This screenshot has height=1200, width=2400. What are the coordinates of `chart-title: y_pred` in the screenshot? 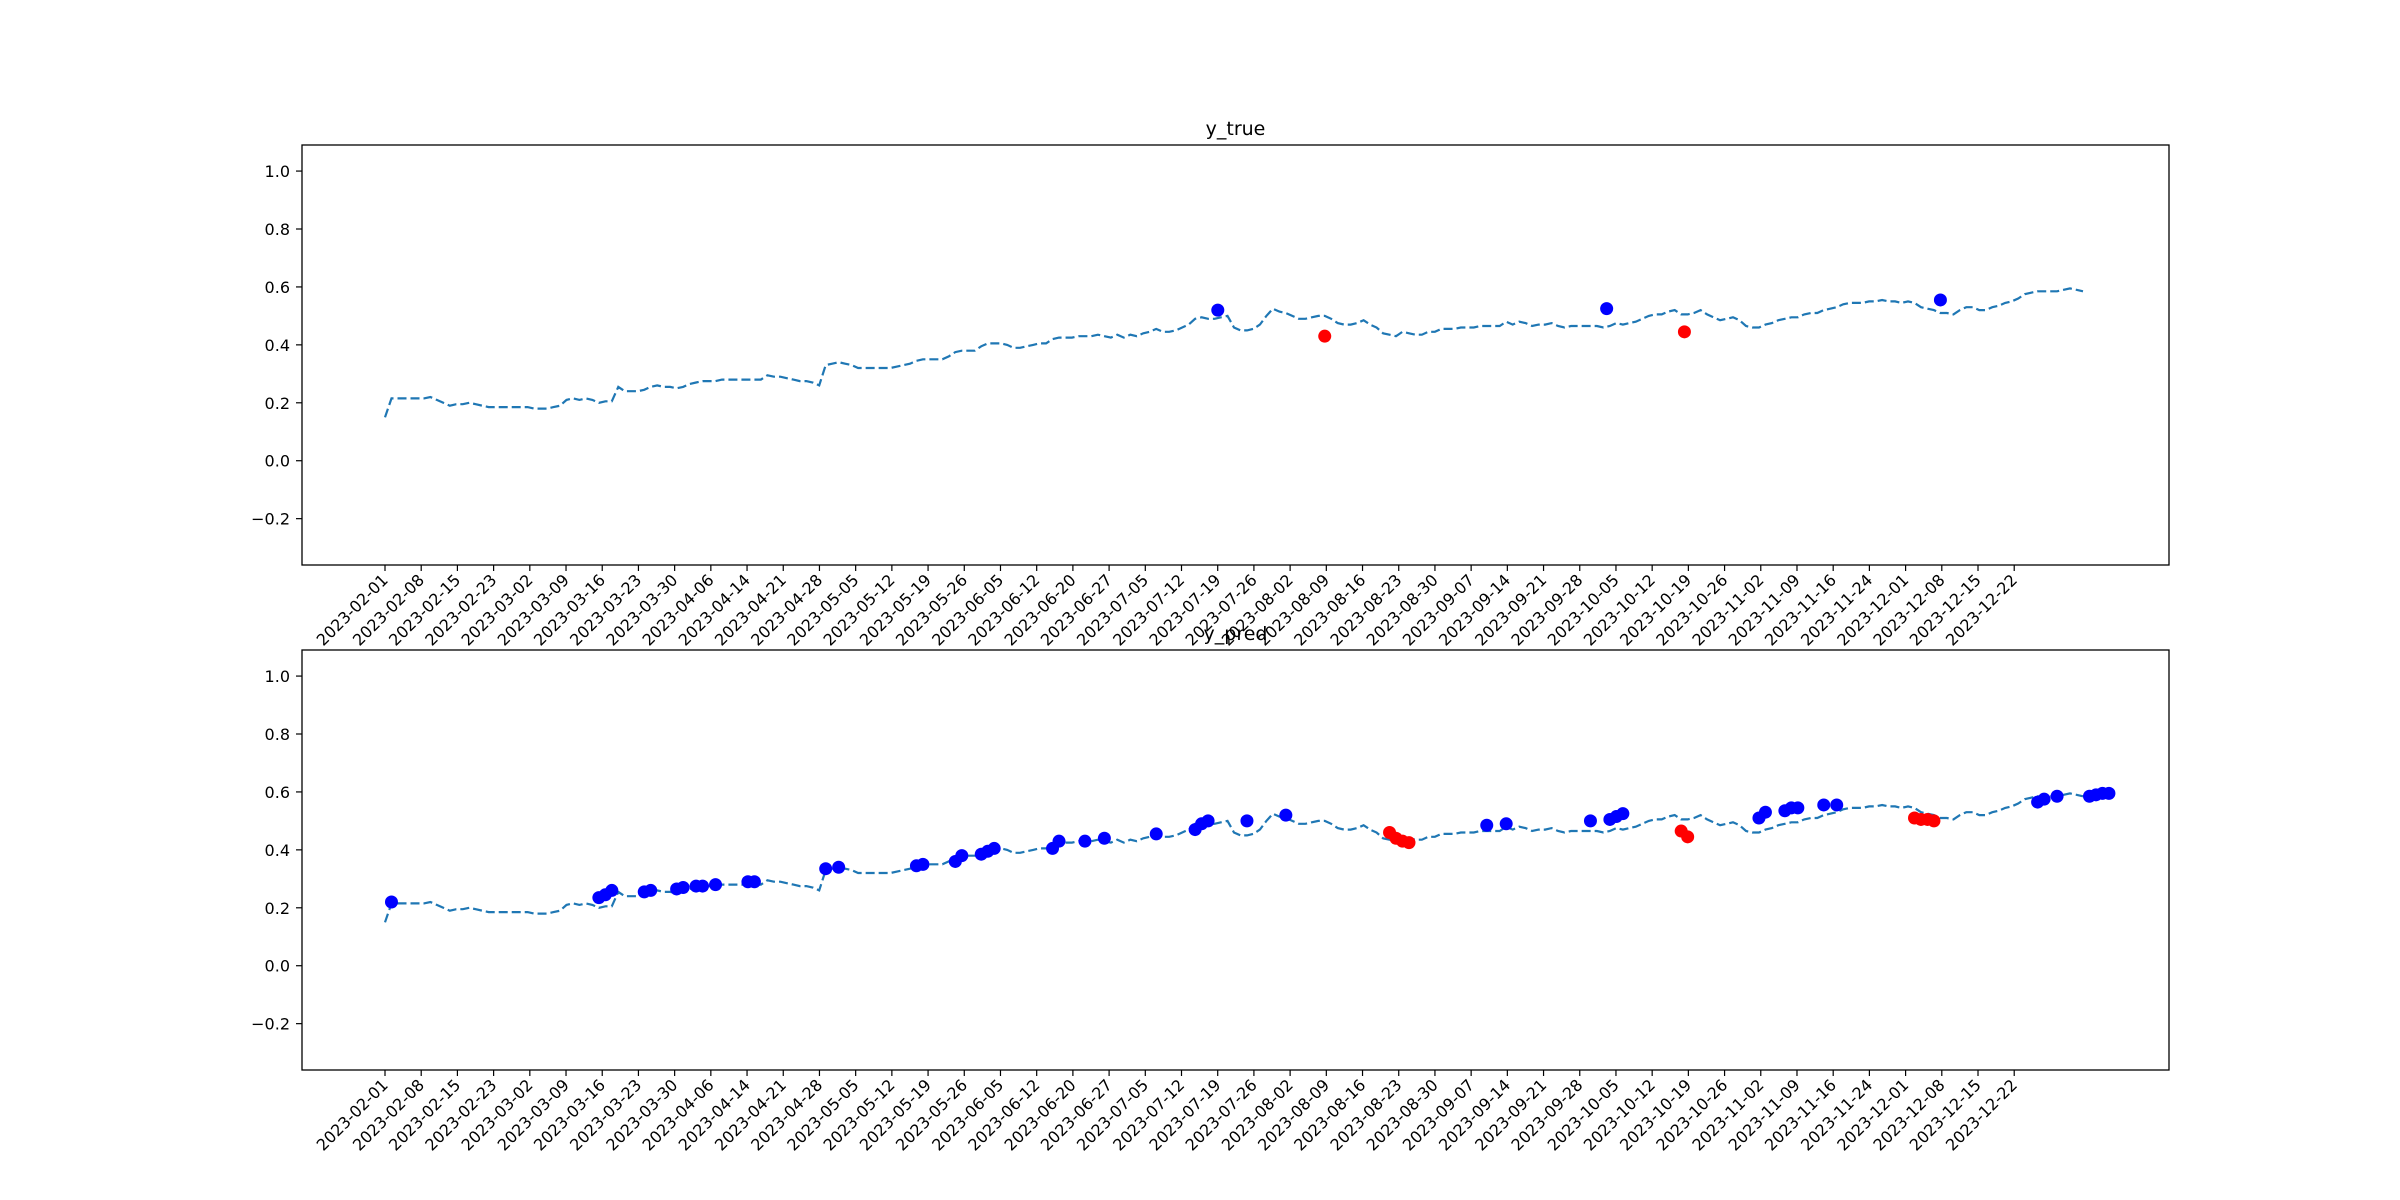 It's located at (1236, 634).